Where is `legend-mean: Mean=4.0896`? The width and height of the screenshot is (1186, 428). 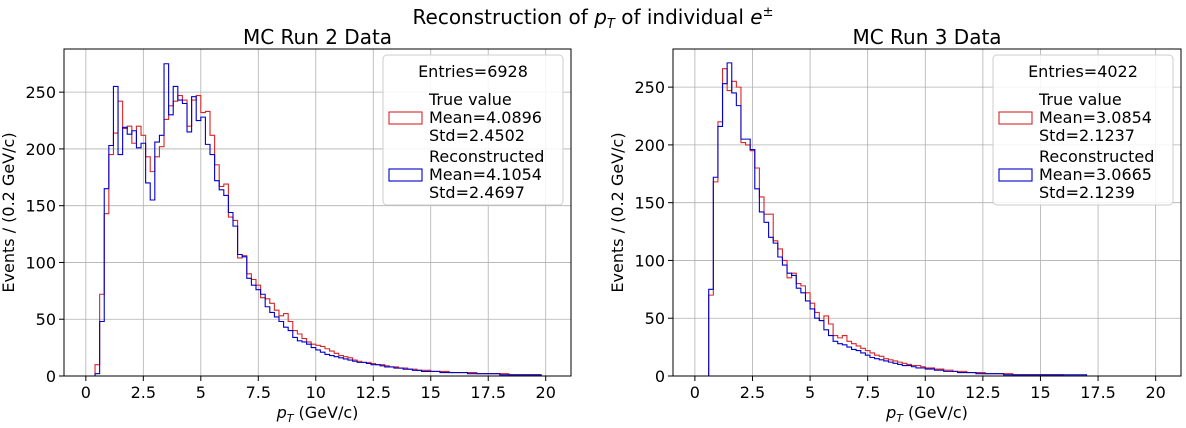
legend-mean: Mean=4.0896 is located at coordinates (485, 117).